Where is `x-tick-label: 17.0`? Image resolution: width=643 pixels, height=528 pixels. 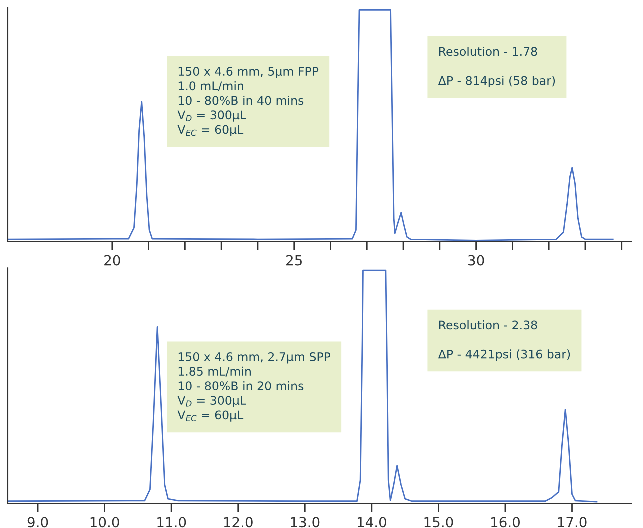 x-tick-label: 17.0 is located at coordinates (572, 522).